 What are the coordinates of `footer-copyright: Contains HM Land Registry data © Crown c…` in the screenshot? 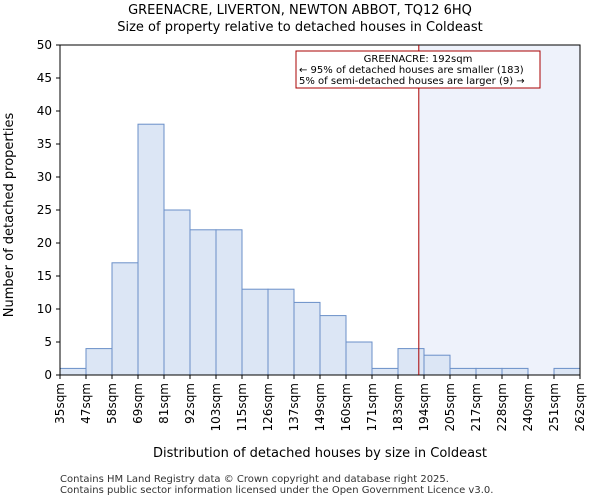 It's located at (254, 479).